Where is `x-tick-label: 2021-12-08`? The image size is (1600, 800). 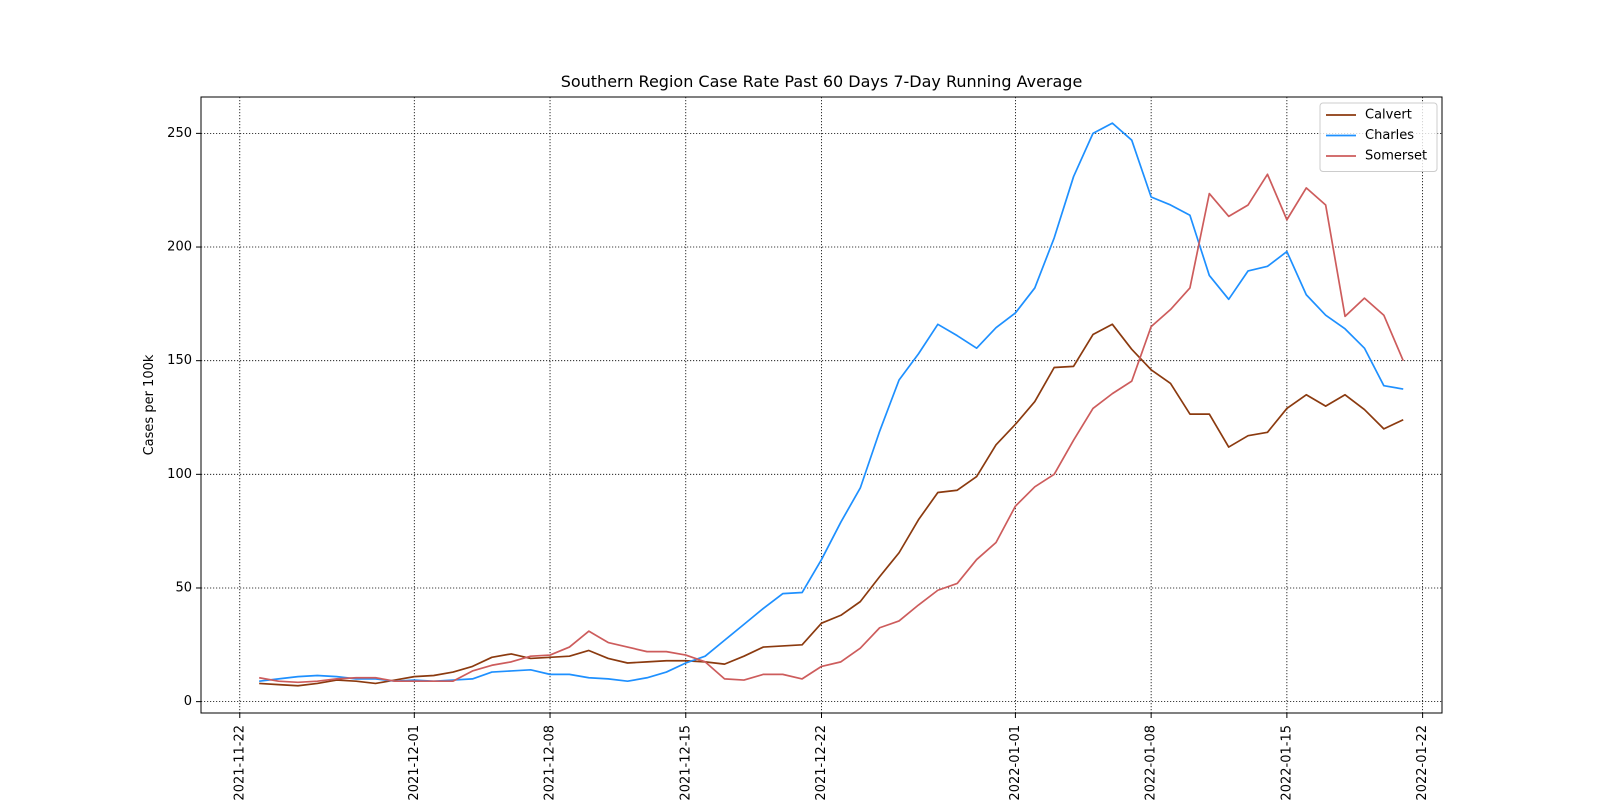 x-tick-label: 2021-12-08 is located at coordinates (550, 762).